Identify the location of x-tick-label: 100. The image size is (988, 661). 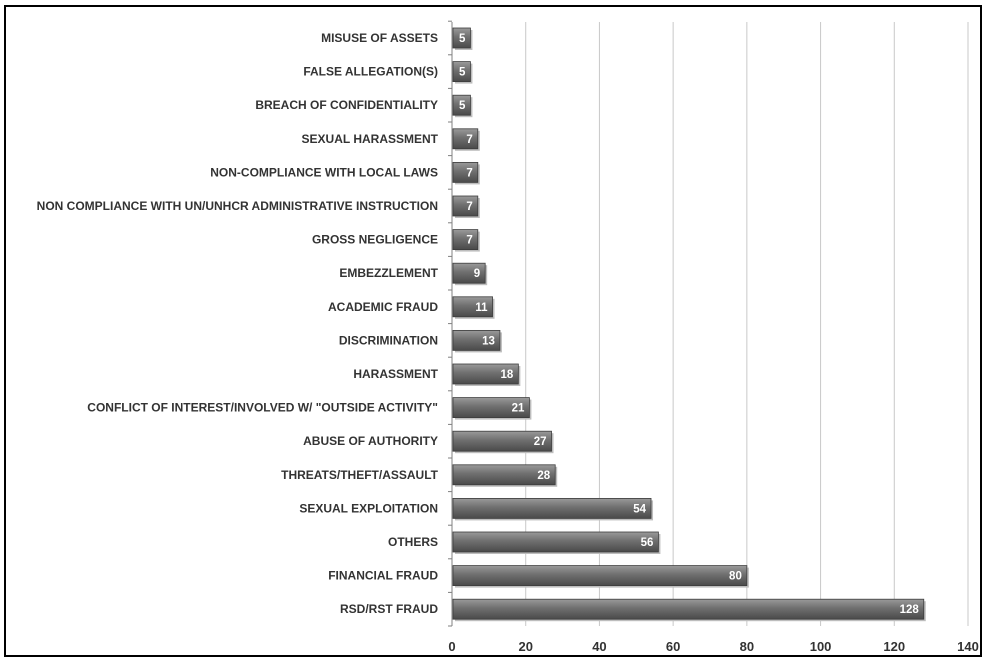
(821, 646).